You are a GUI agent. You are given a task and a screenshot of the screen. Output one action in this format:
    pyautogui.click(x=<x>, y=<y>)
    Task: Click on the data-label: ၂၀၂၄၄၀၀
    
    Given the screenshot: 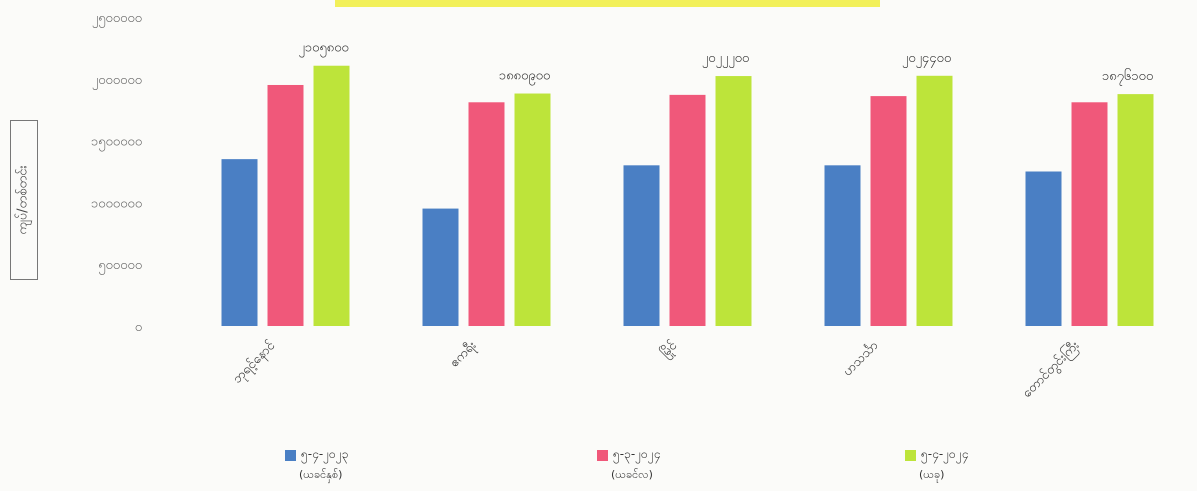 What is the action you would take?
    pyautogui.click(x=926, y=59)
    